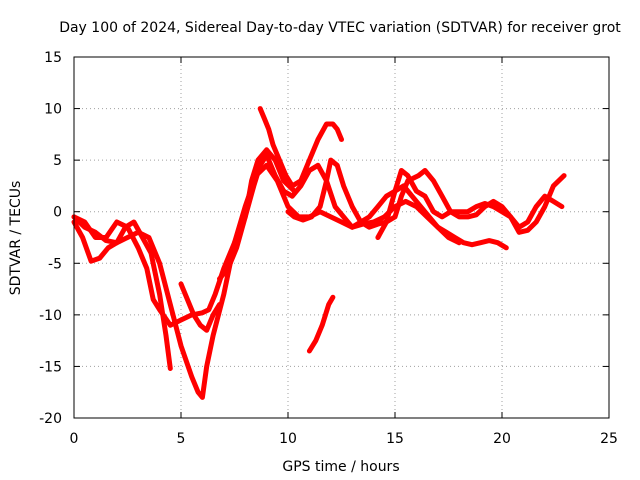  Describe the element at coordinates (50, 316) in the screenshot. I see `y-tick-label: -10` at that location.